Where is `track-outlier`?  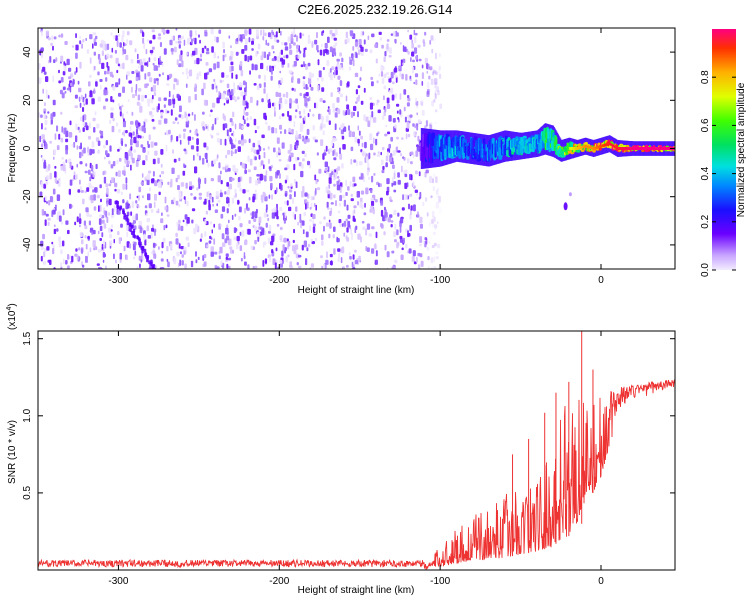 track-outlier is located at coordinates (565, 206).